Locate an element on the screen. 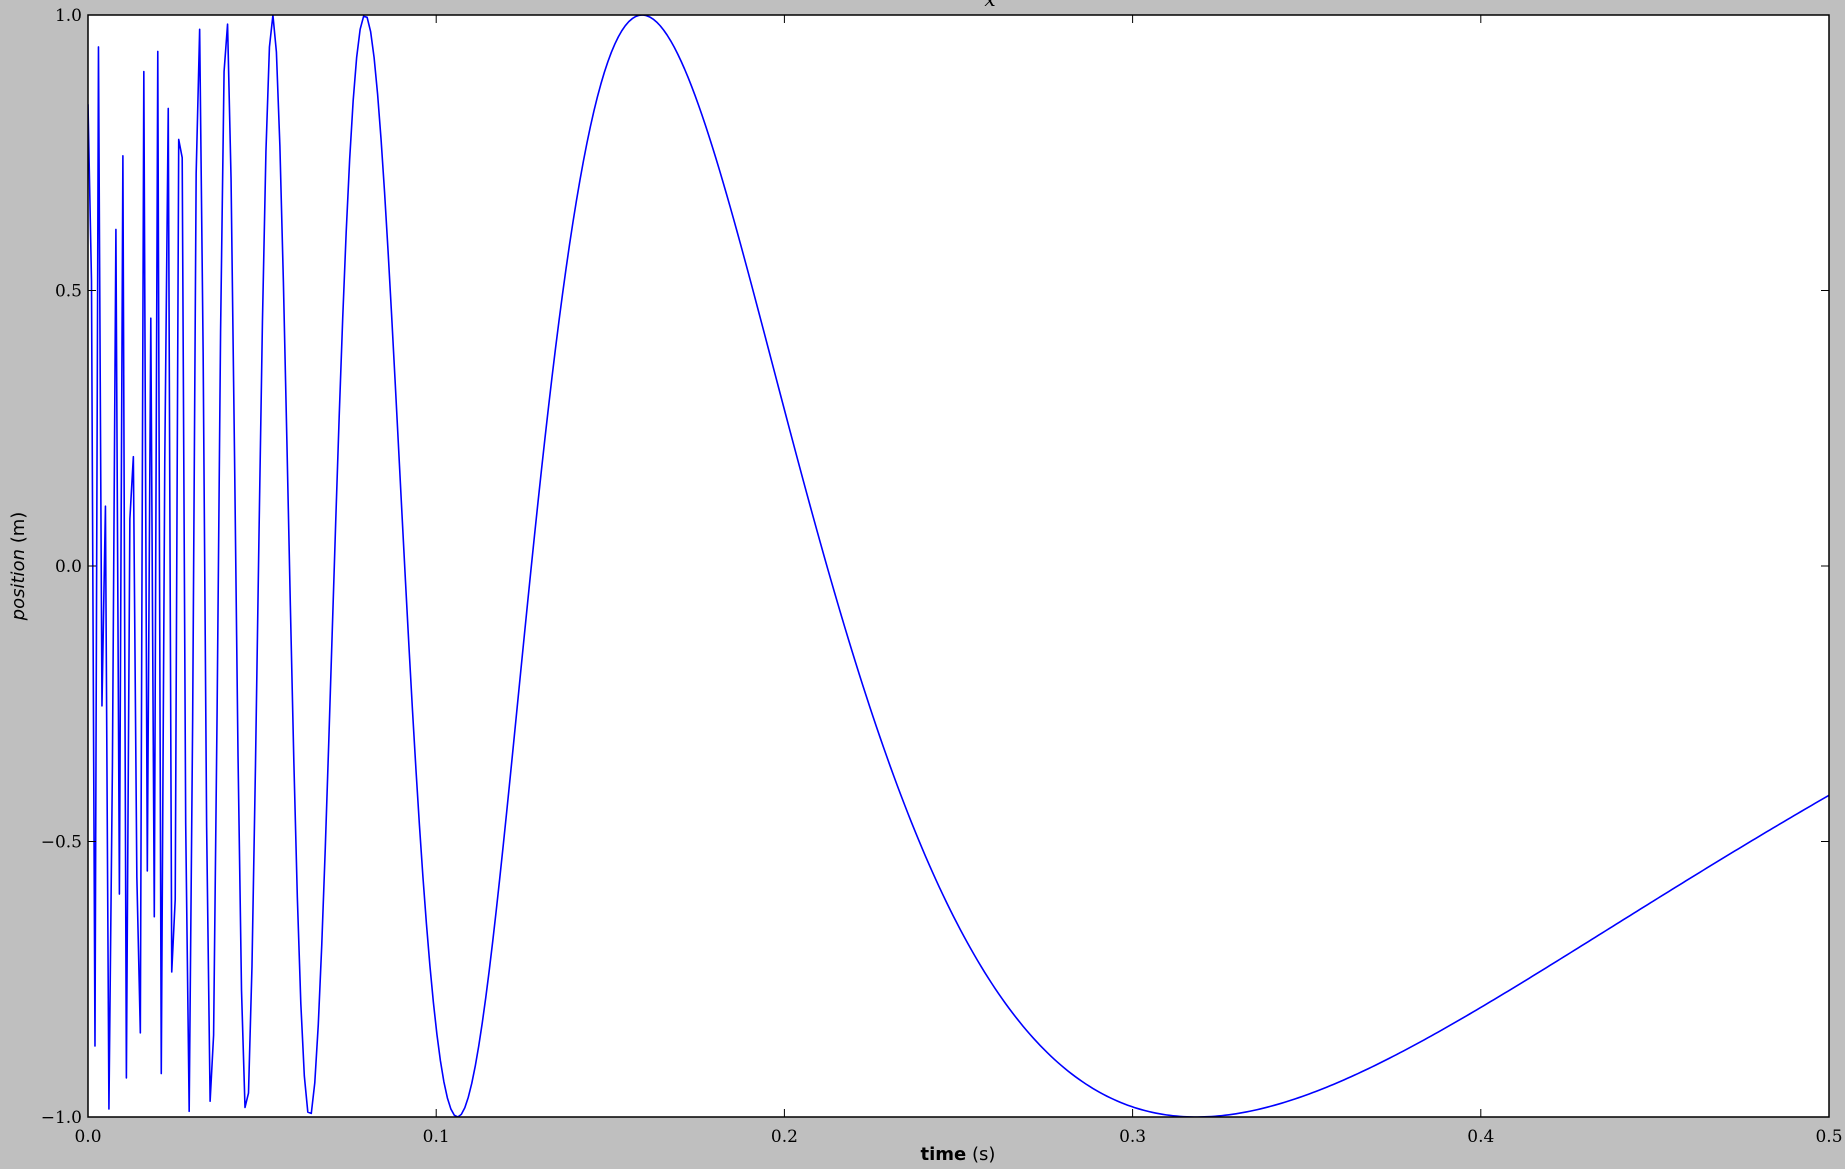 This screenshot has height=1169, width=1845. x-tick-label: 0.5 is located at coordinates (1828, 1137).